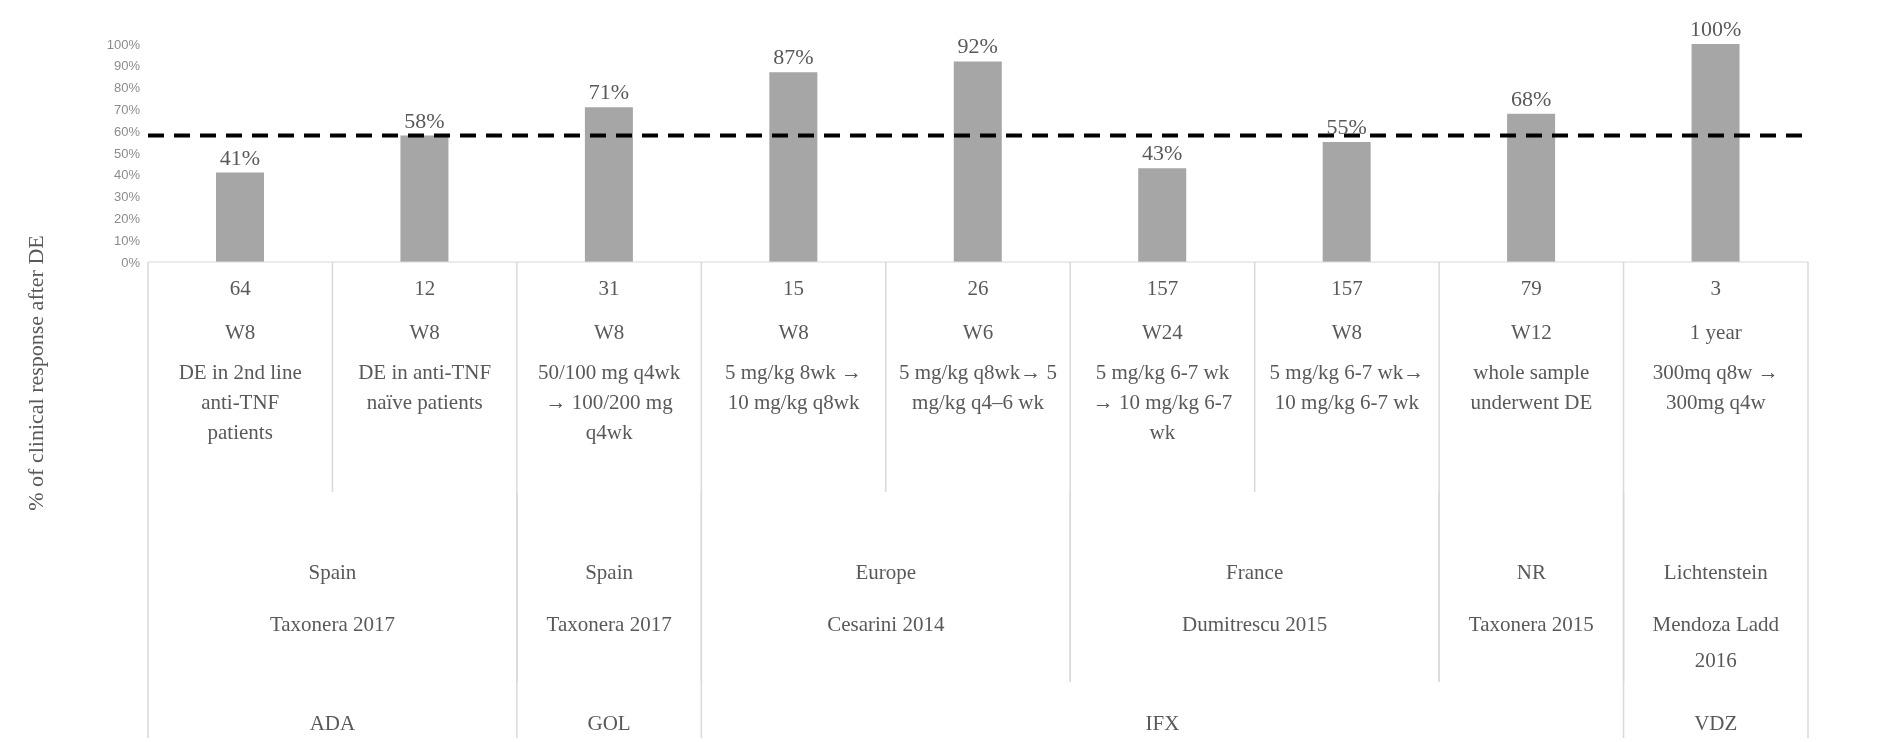 The width and height of the screenshot is (1879, 742). Describe the element at coordinates (1531, 571) in the screenshot. I see `text: NR` at that location.